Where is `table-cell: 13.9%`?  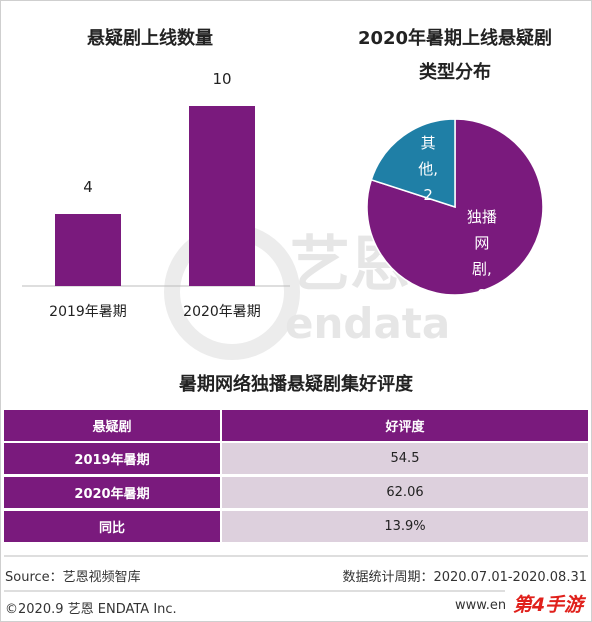 table-cell: 13.9% is located at coordinates (405, 526).